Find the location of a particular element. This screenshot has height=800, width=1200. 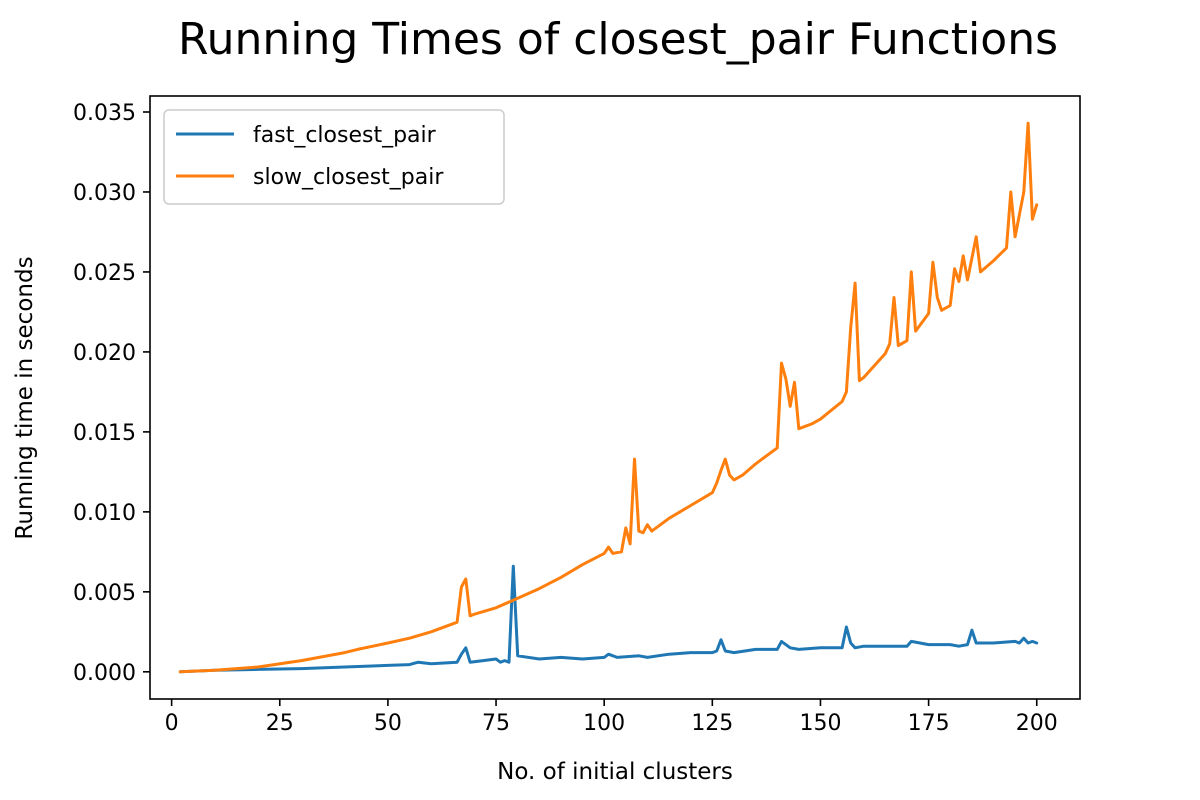

y-tick-label: 0.015 is located at coordinates (104, 433).